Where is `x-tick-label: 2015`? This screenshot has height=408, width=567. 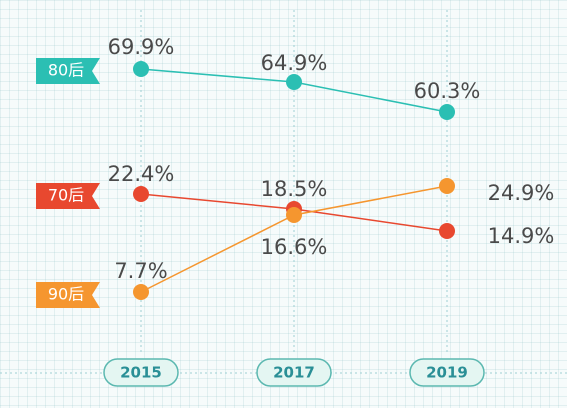
x-tick-label: 2015 is located at coordinates (141, 373).